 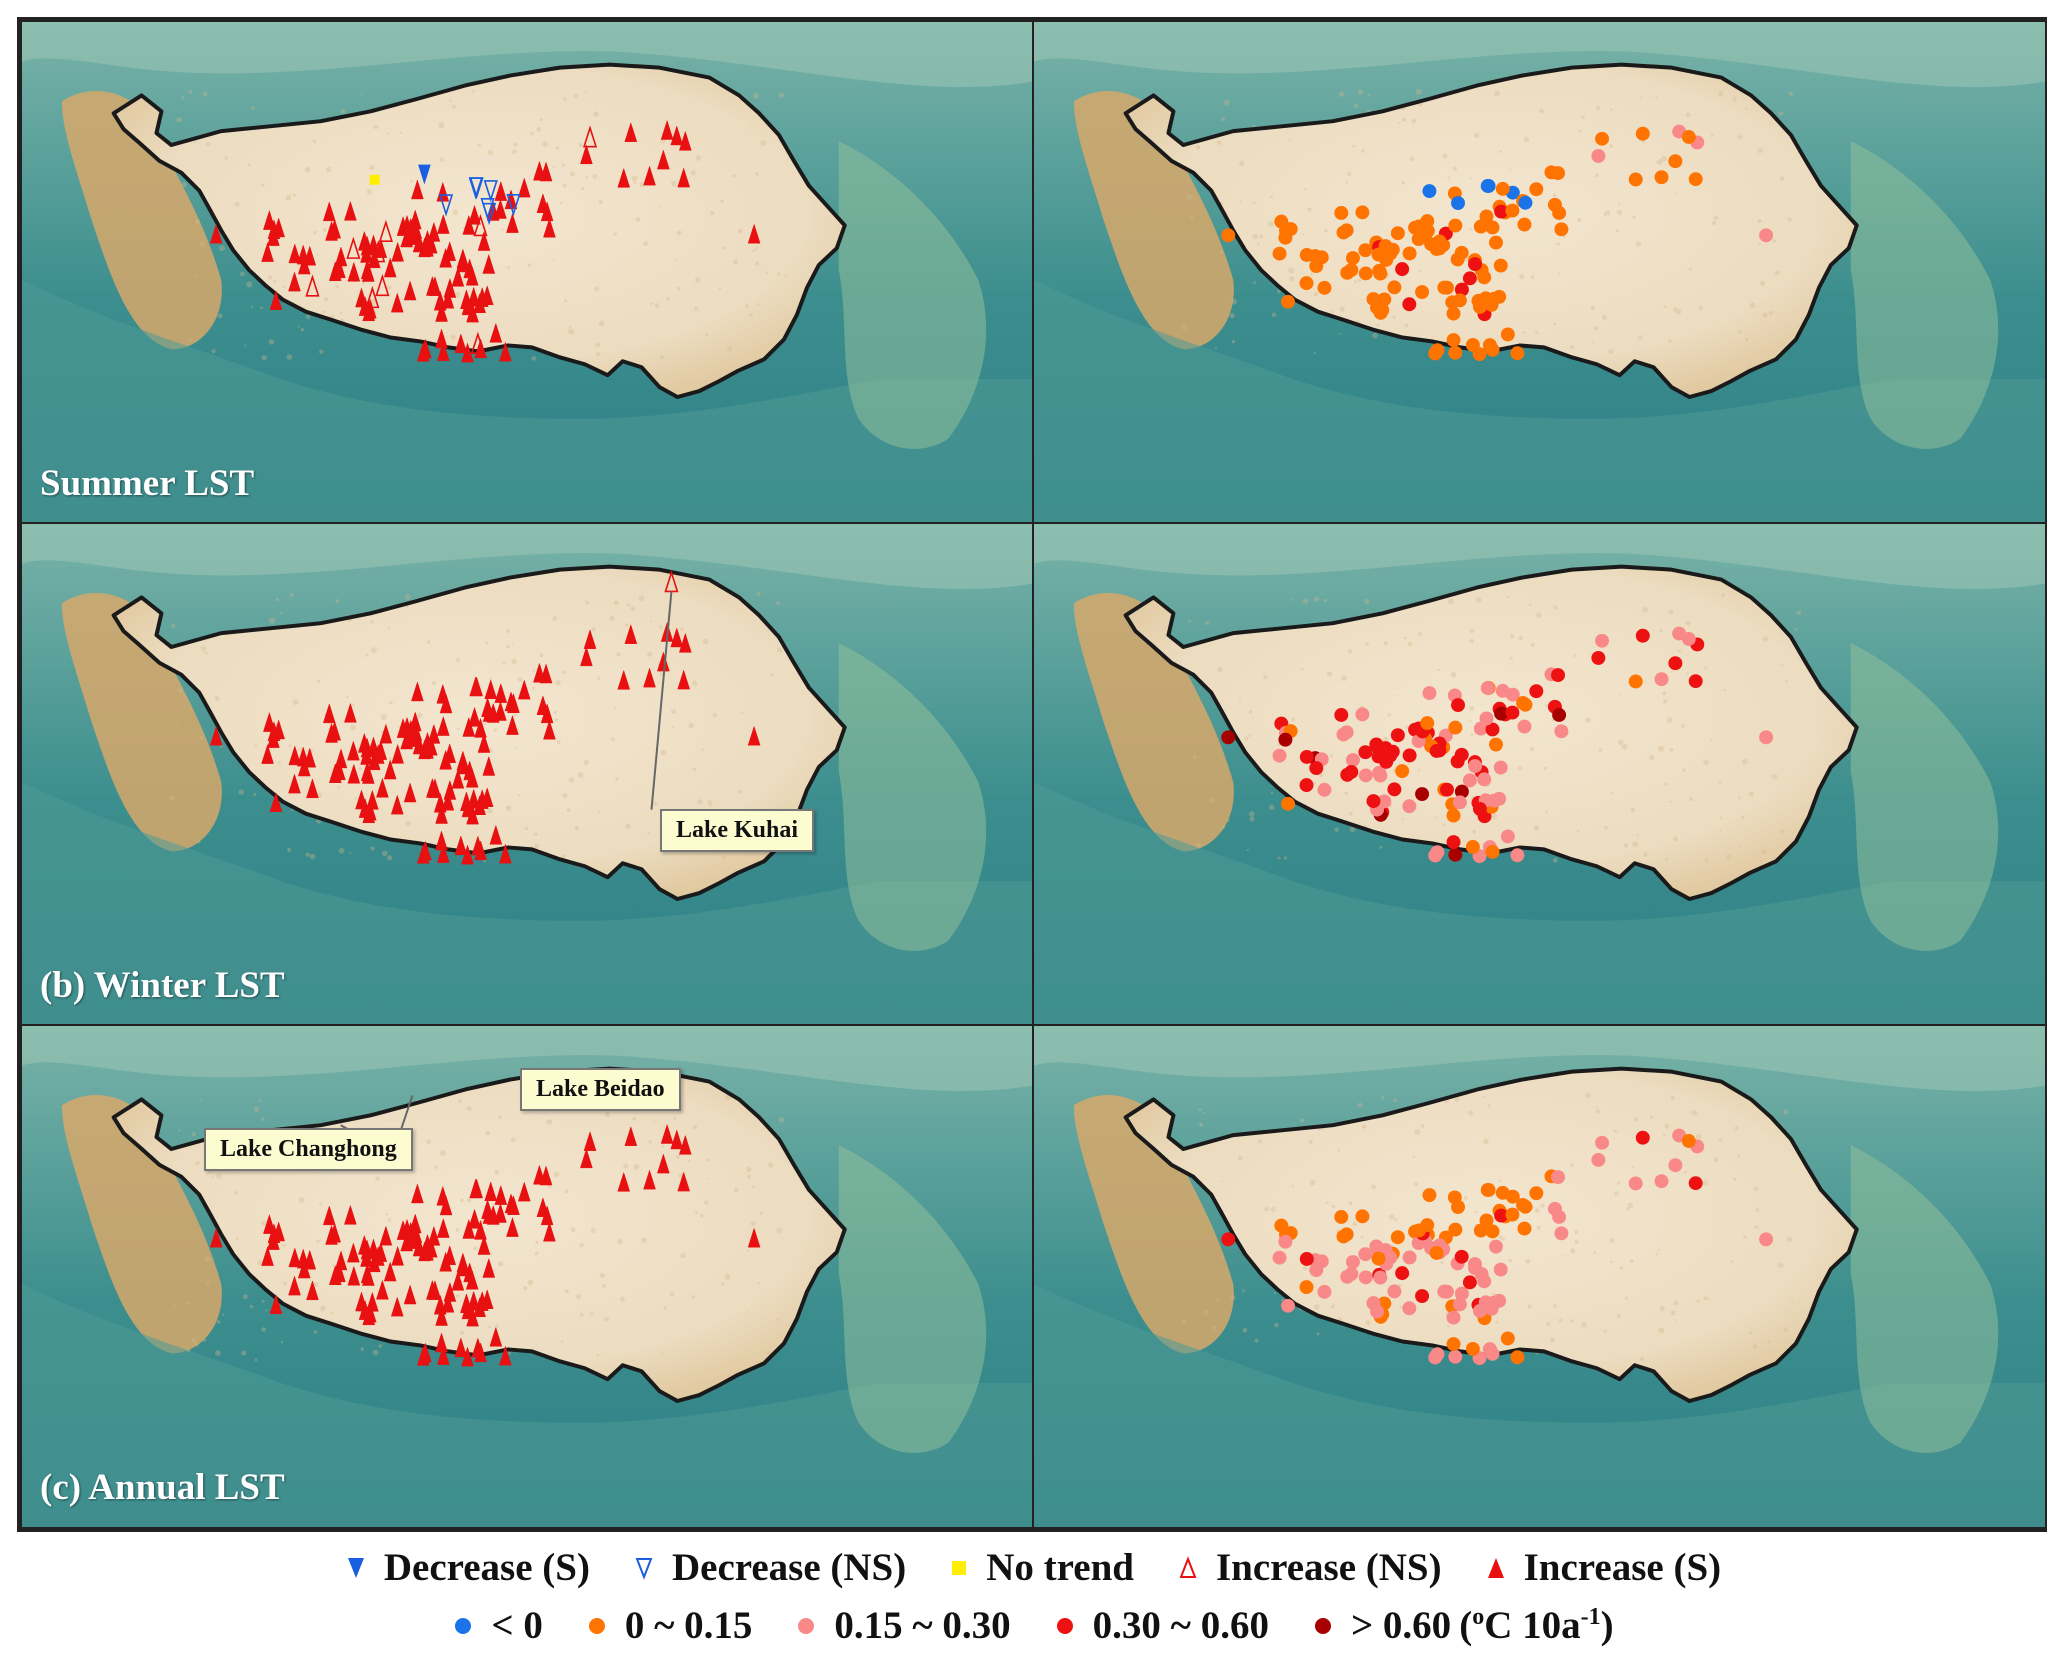 I want to click on plateau-area, so click(x=479, y=231).